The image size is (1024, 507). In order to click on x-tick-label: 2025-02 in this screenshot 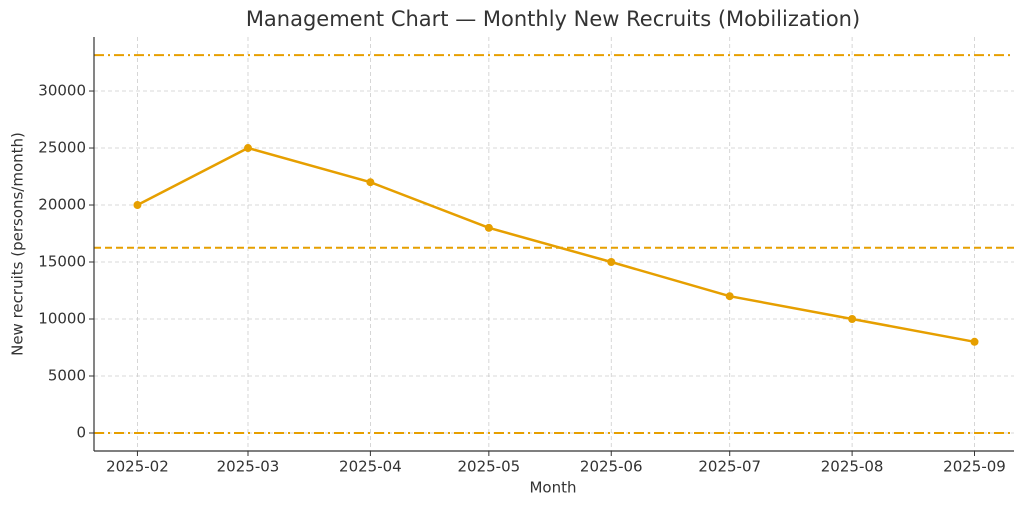, I will do `click(137, 467)`.